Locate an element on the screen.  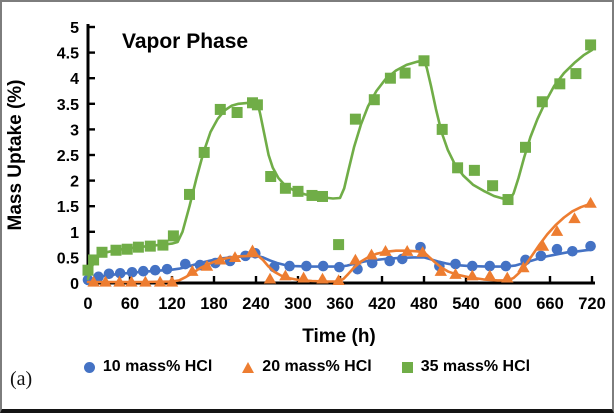
x-tick-label: 420 is located at coordinates (382, 304).